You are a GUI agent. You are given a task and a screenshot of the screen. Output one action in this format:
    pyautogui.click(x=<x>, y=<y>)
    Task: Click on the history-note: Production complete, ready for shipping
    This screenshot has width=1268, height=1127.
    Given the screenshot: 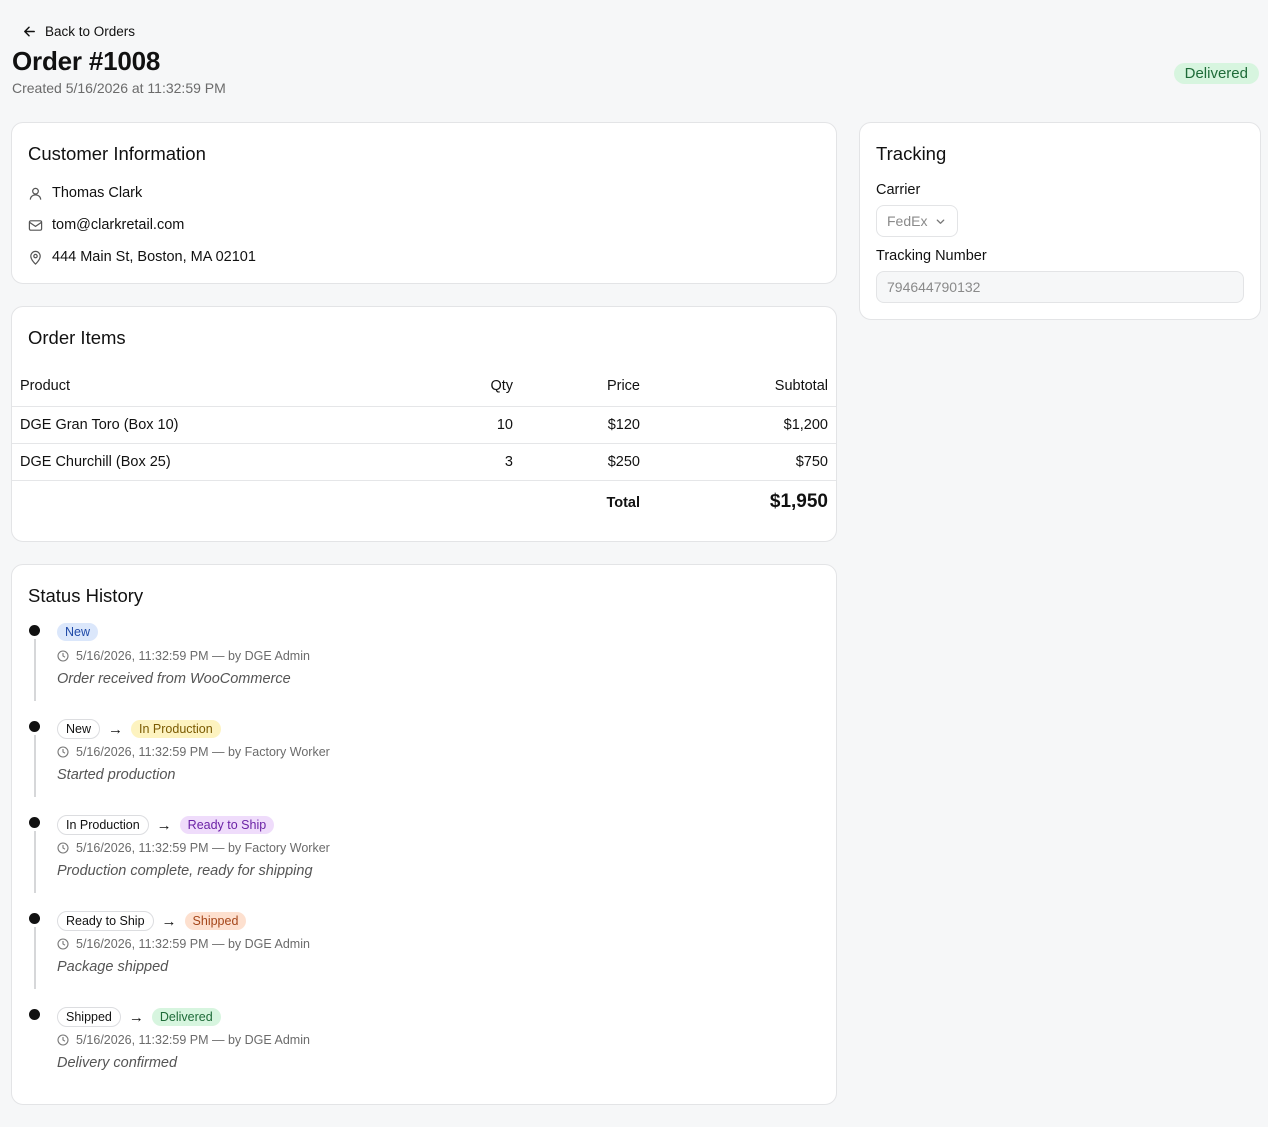 What is the action you would take?
    pyautogui.click(x=185, y=871)
    